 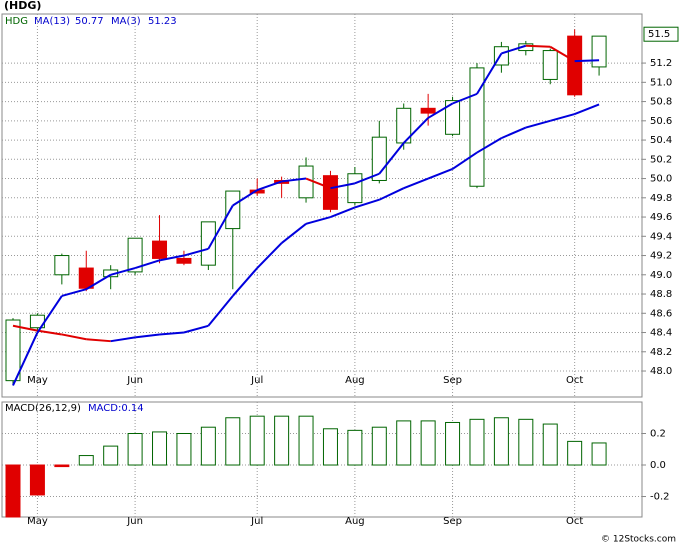 What do you see at coordinates (134, 521) in the screenshot?
I see `x-tick-label: Jun` at bounding box center [134, 521].